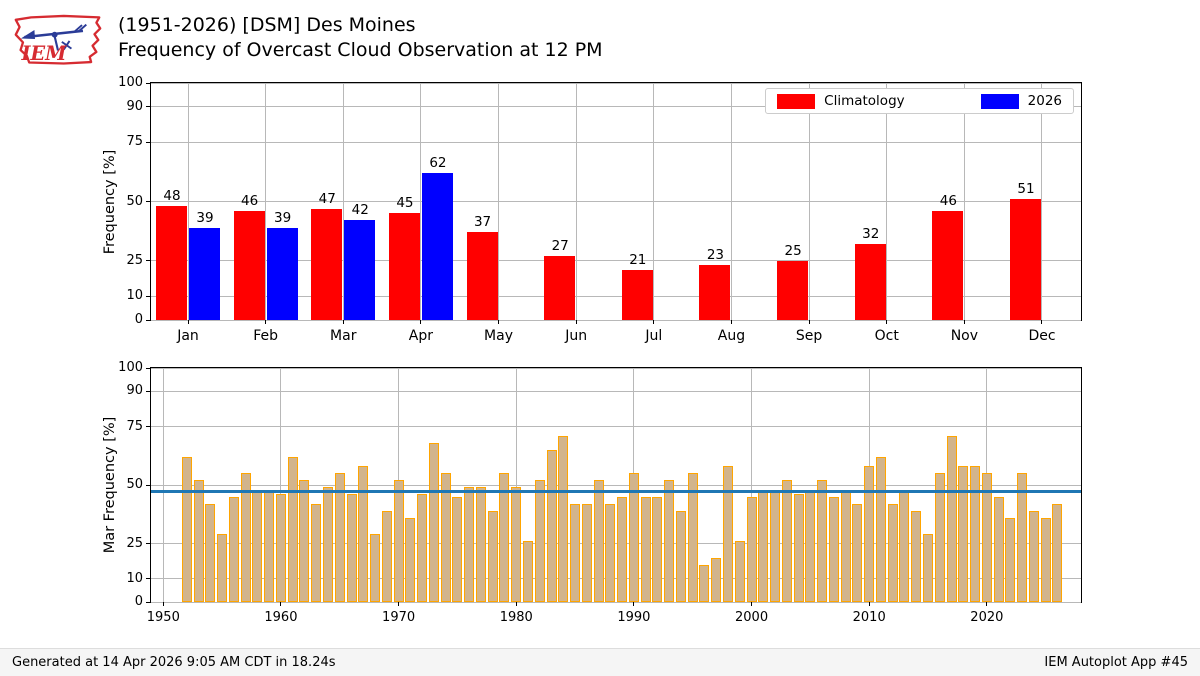 The image size is (1200, 676). Describe the element at coordinates (616, 491) in the screenshot. I see `climatology-average-line` at that location.